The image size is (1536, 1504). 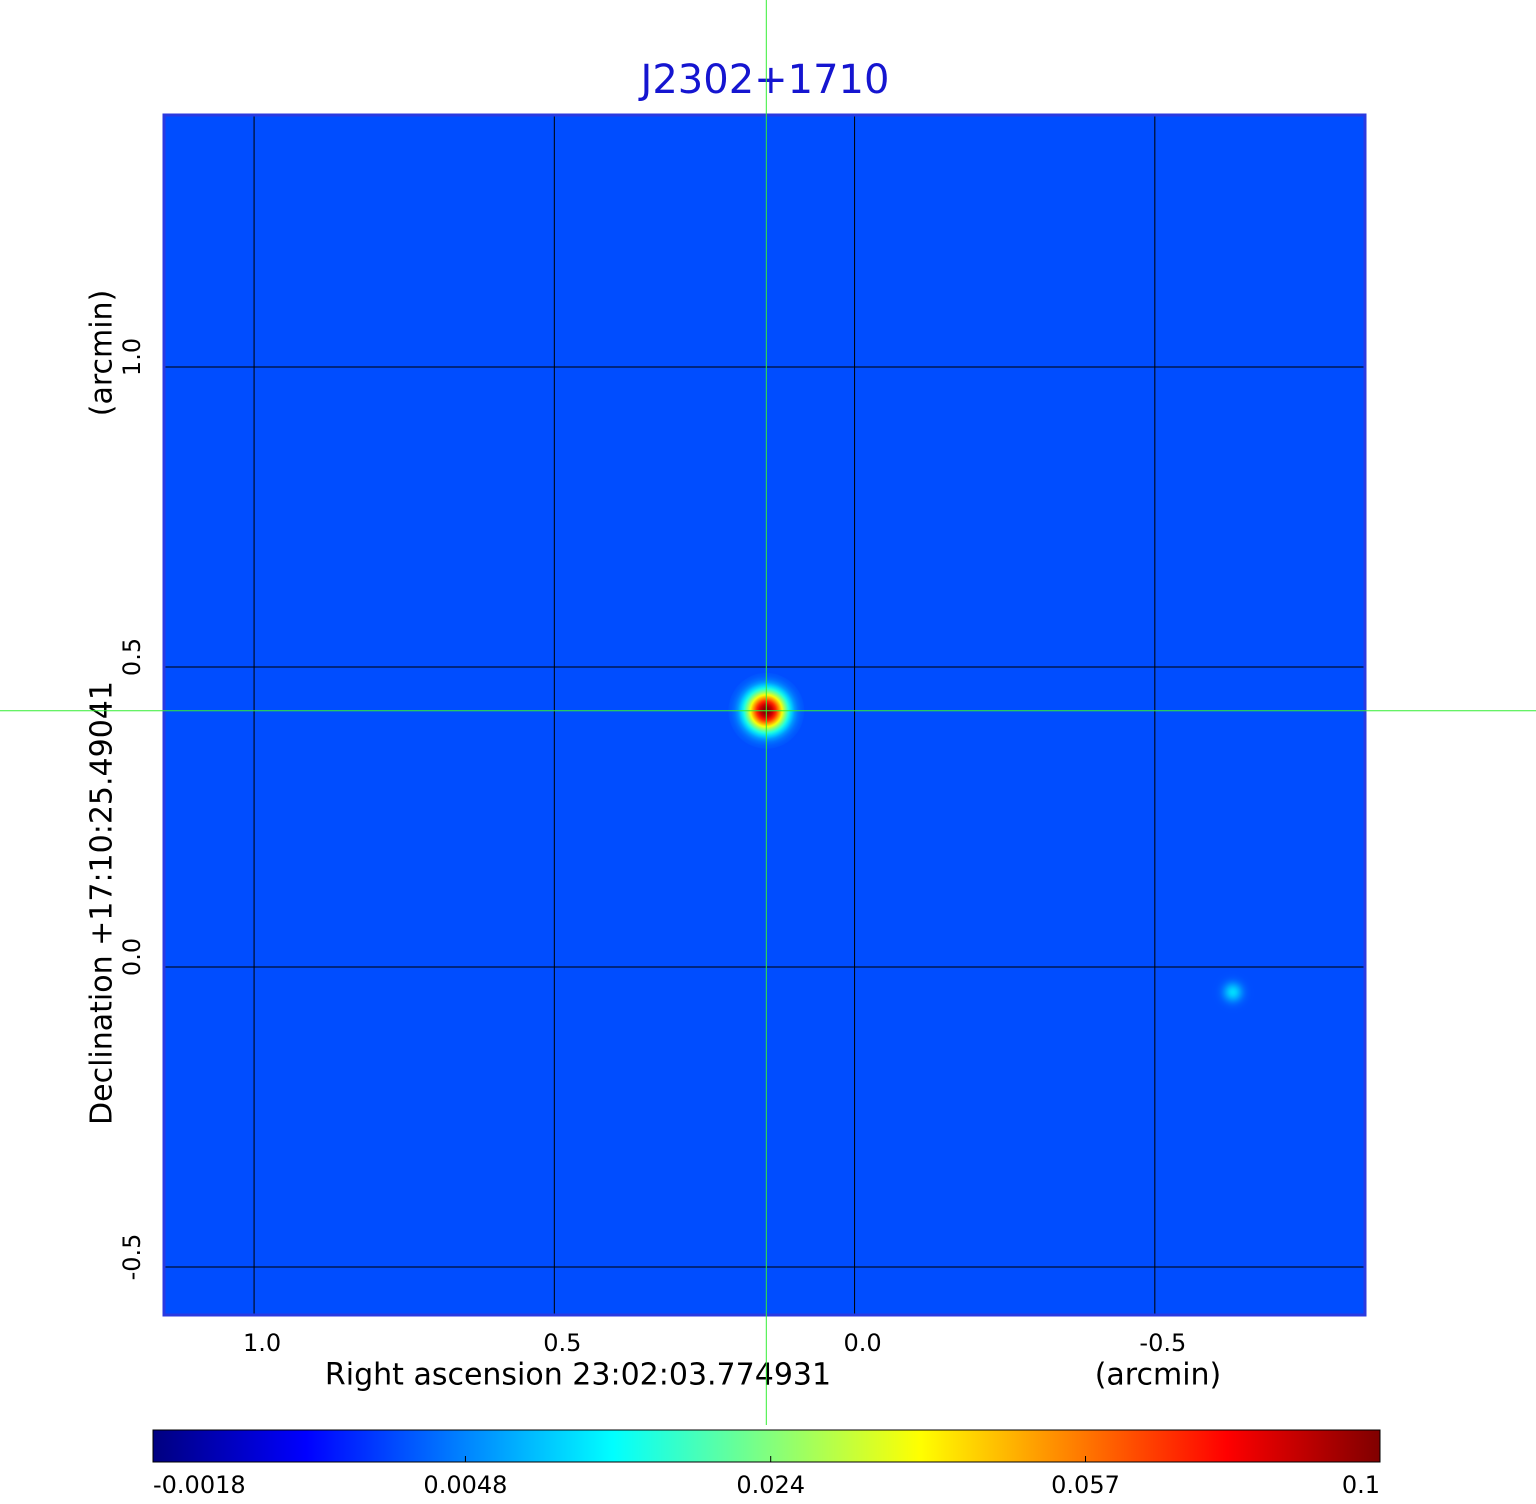 I want to click on x-axis-unit: (arcmin), so click(x=1158, y=1375).